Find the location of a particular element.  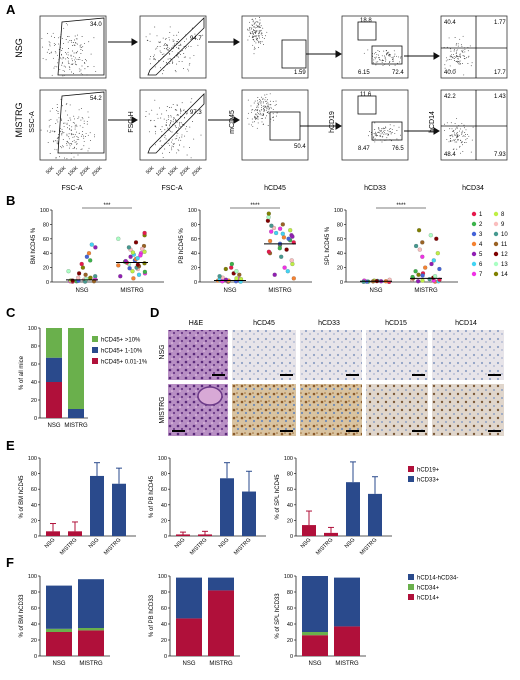

legend-swatch-red is located at coordinates (411, 597).